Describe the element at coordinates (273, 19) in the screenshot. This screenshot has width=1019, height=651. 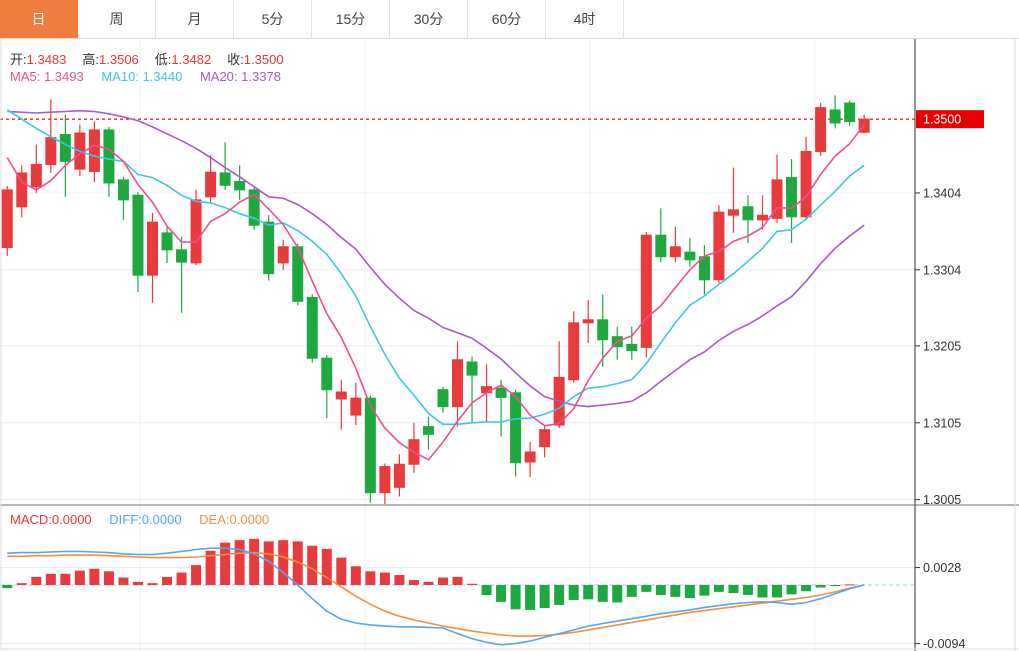
I see `tab-timeframe-3: 5分` at that location.